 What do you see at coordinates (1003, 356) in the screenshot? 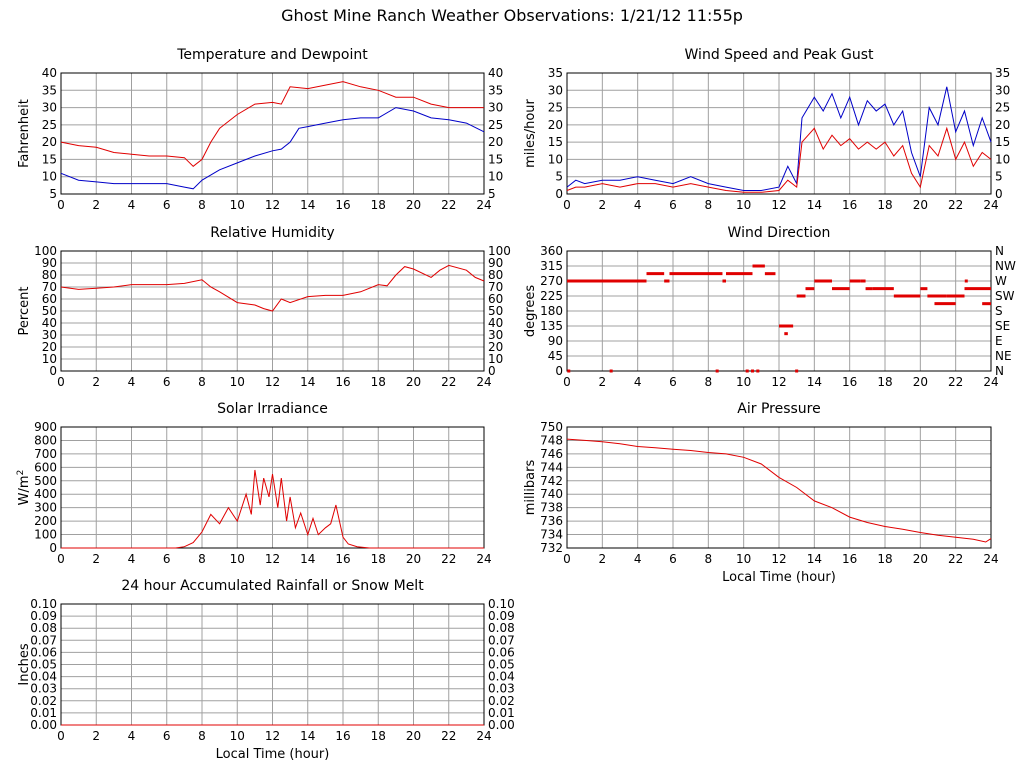
I see `right-tick-label: NE` at bounding box center [1003, 356].